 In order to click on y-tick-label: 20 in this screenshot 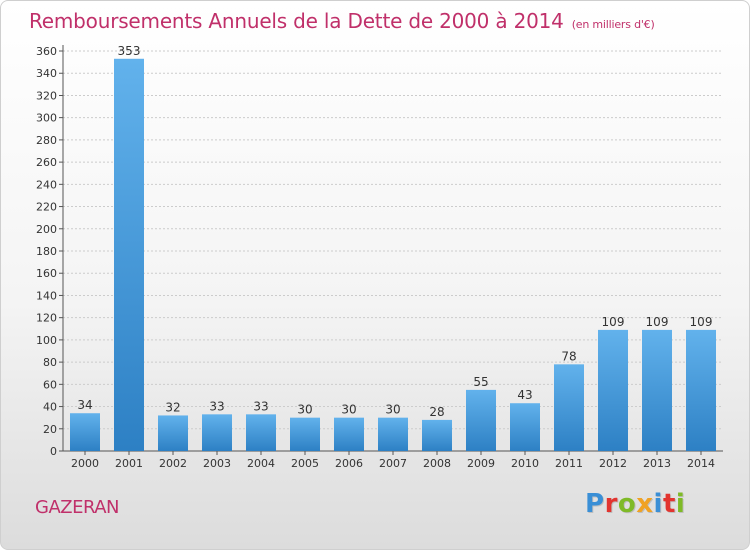, I will do `click(50, 429)`.